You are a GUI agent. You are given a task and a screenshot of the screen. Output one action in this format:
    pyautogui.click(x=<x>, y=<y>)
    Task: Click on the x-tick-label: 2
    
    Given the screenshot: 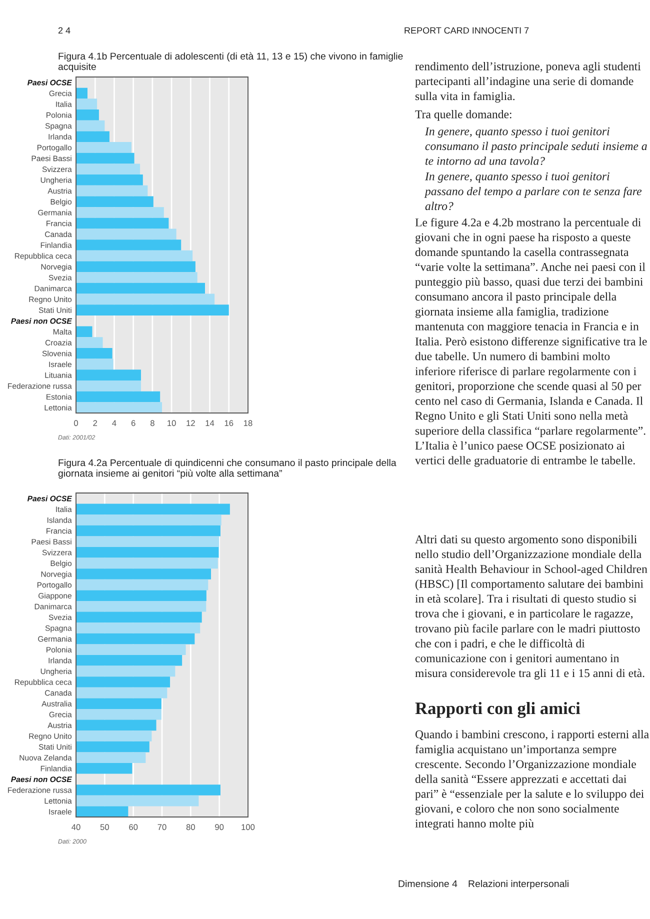 What is the action you would take?
    pyautogui.click(x=95, y=423)
    